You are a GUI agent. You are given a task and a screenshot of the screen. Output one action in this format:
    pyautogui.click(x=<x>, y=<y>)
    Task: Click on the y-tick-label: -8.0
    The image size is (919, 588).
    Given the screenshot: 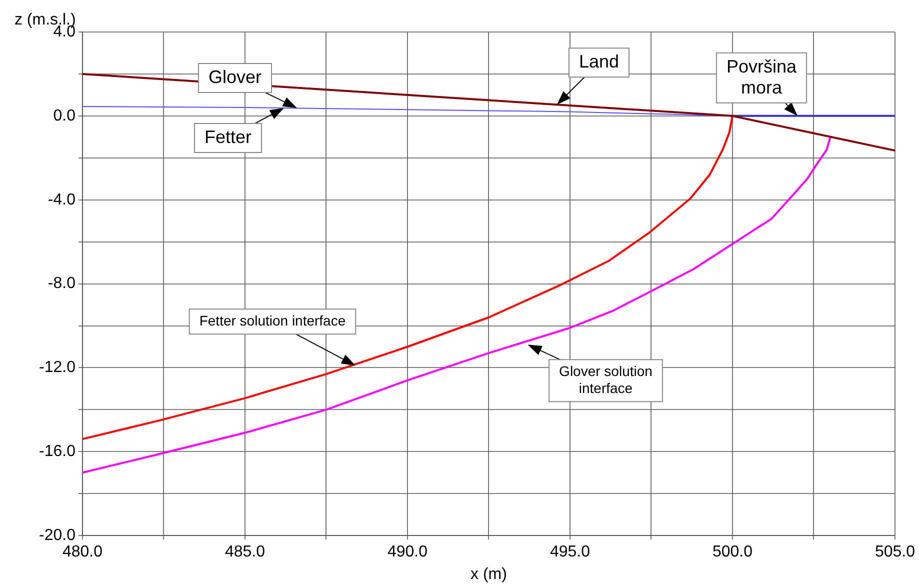 What is the action you would take?
    pyautogui.click(x=62, y=283)
    